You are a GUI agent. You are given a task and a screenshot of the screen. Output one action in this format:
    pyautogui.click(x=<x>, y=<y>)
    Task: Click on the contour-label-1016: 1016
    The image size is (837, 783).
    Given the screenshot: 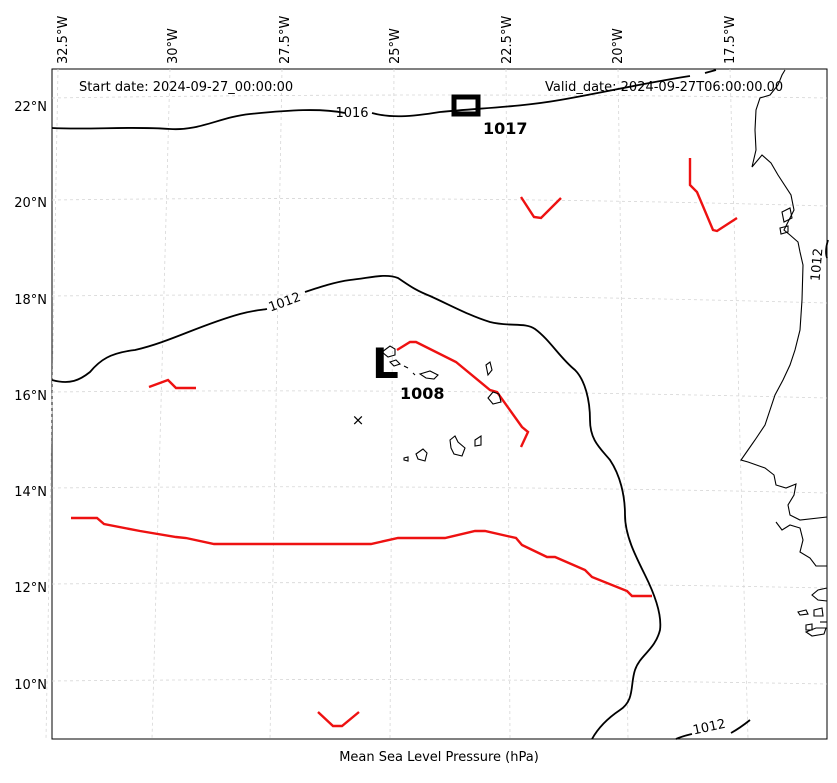 What is the action you would take?
    pyautogui.click(x=351, y=113)
    